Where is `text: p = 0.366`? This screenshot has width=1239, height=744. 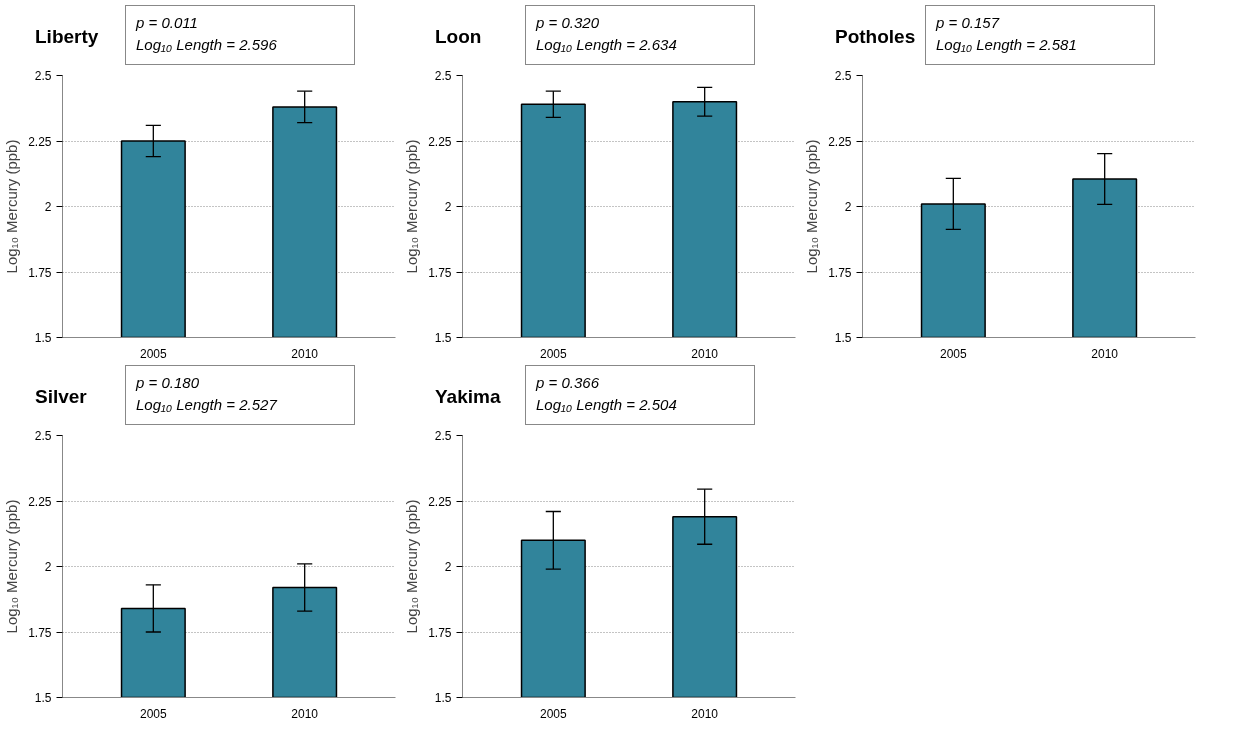 text: p = 0.366 is located at coordinates (567, 382).